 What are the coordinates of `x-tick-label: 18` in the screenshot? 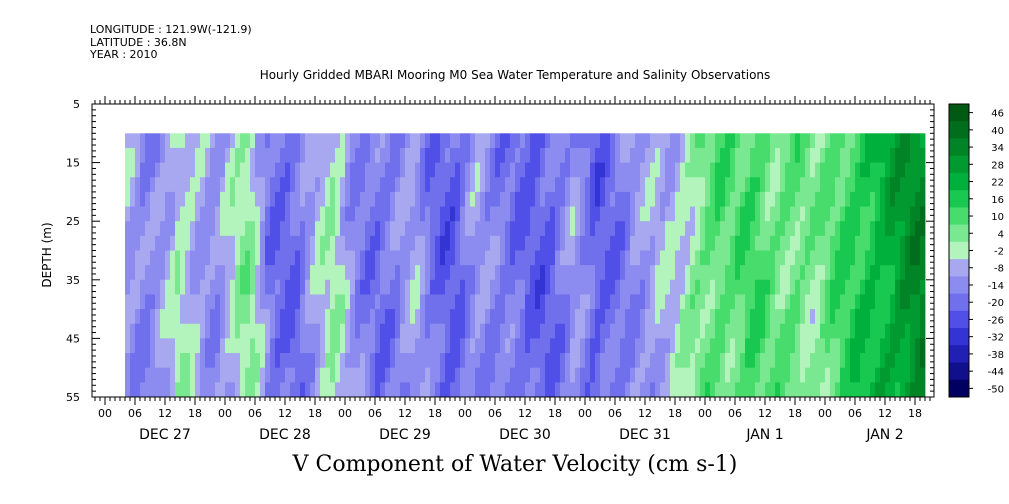 It's located at (675, 413).